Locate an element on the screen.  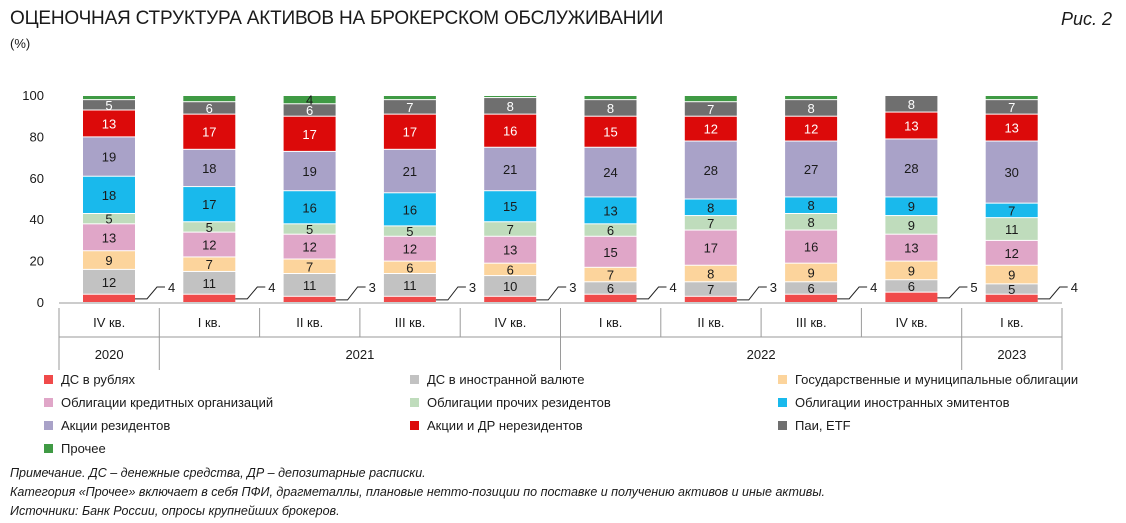
y-tick-label: 100 is located at coordinates (33, 95).